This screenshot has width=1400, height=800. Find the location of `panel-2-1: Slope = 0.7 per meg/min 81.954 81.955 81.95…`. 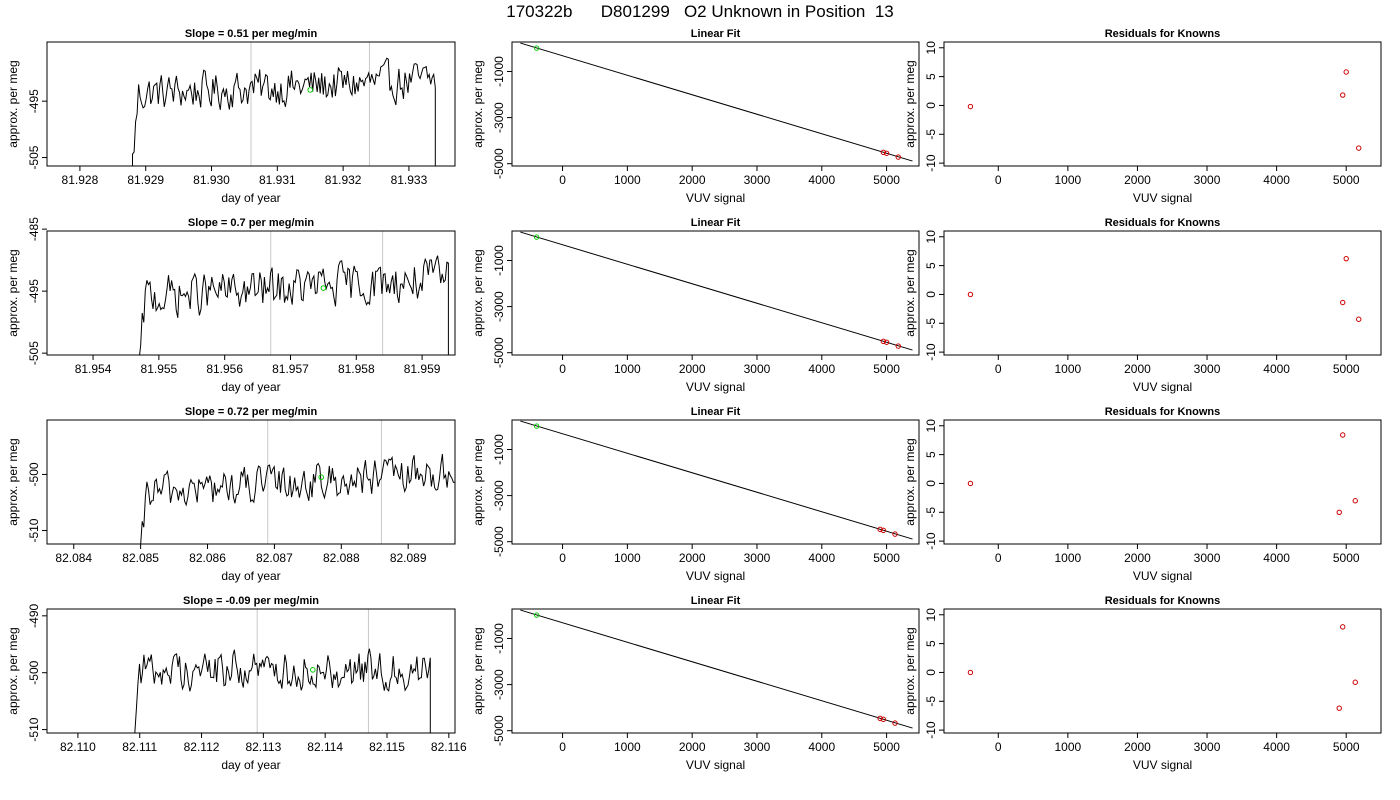

panel-2-1: Slope = 0.7 per meg/min 81.954 81.955 81.95… is located at coordinates (231, 305).